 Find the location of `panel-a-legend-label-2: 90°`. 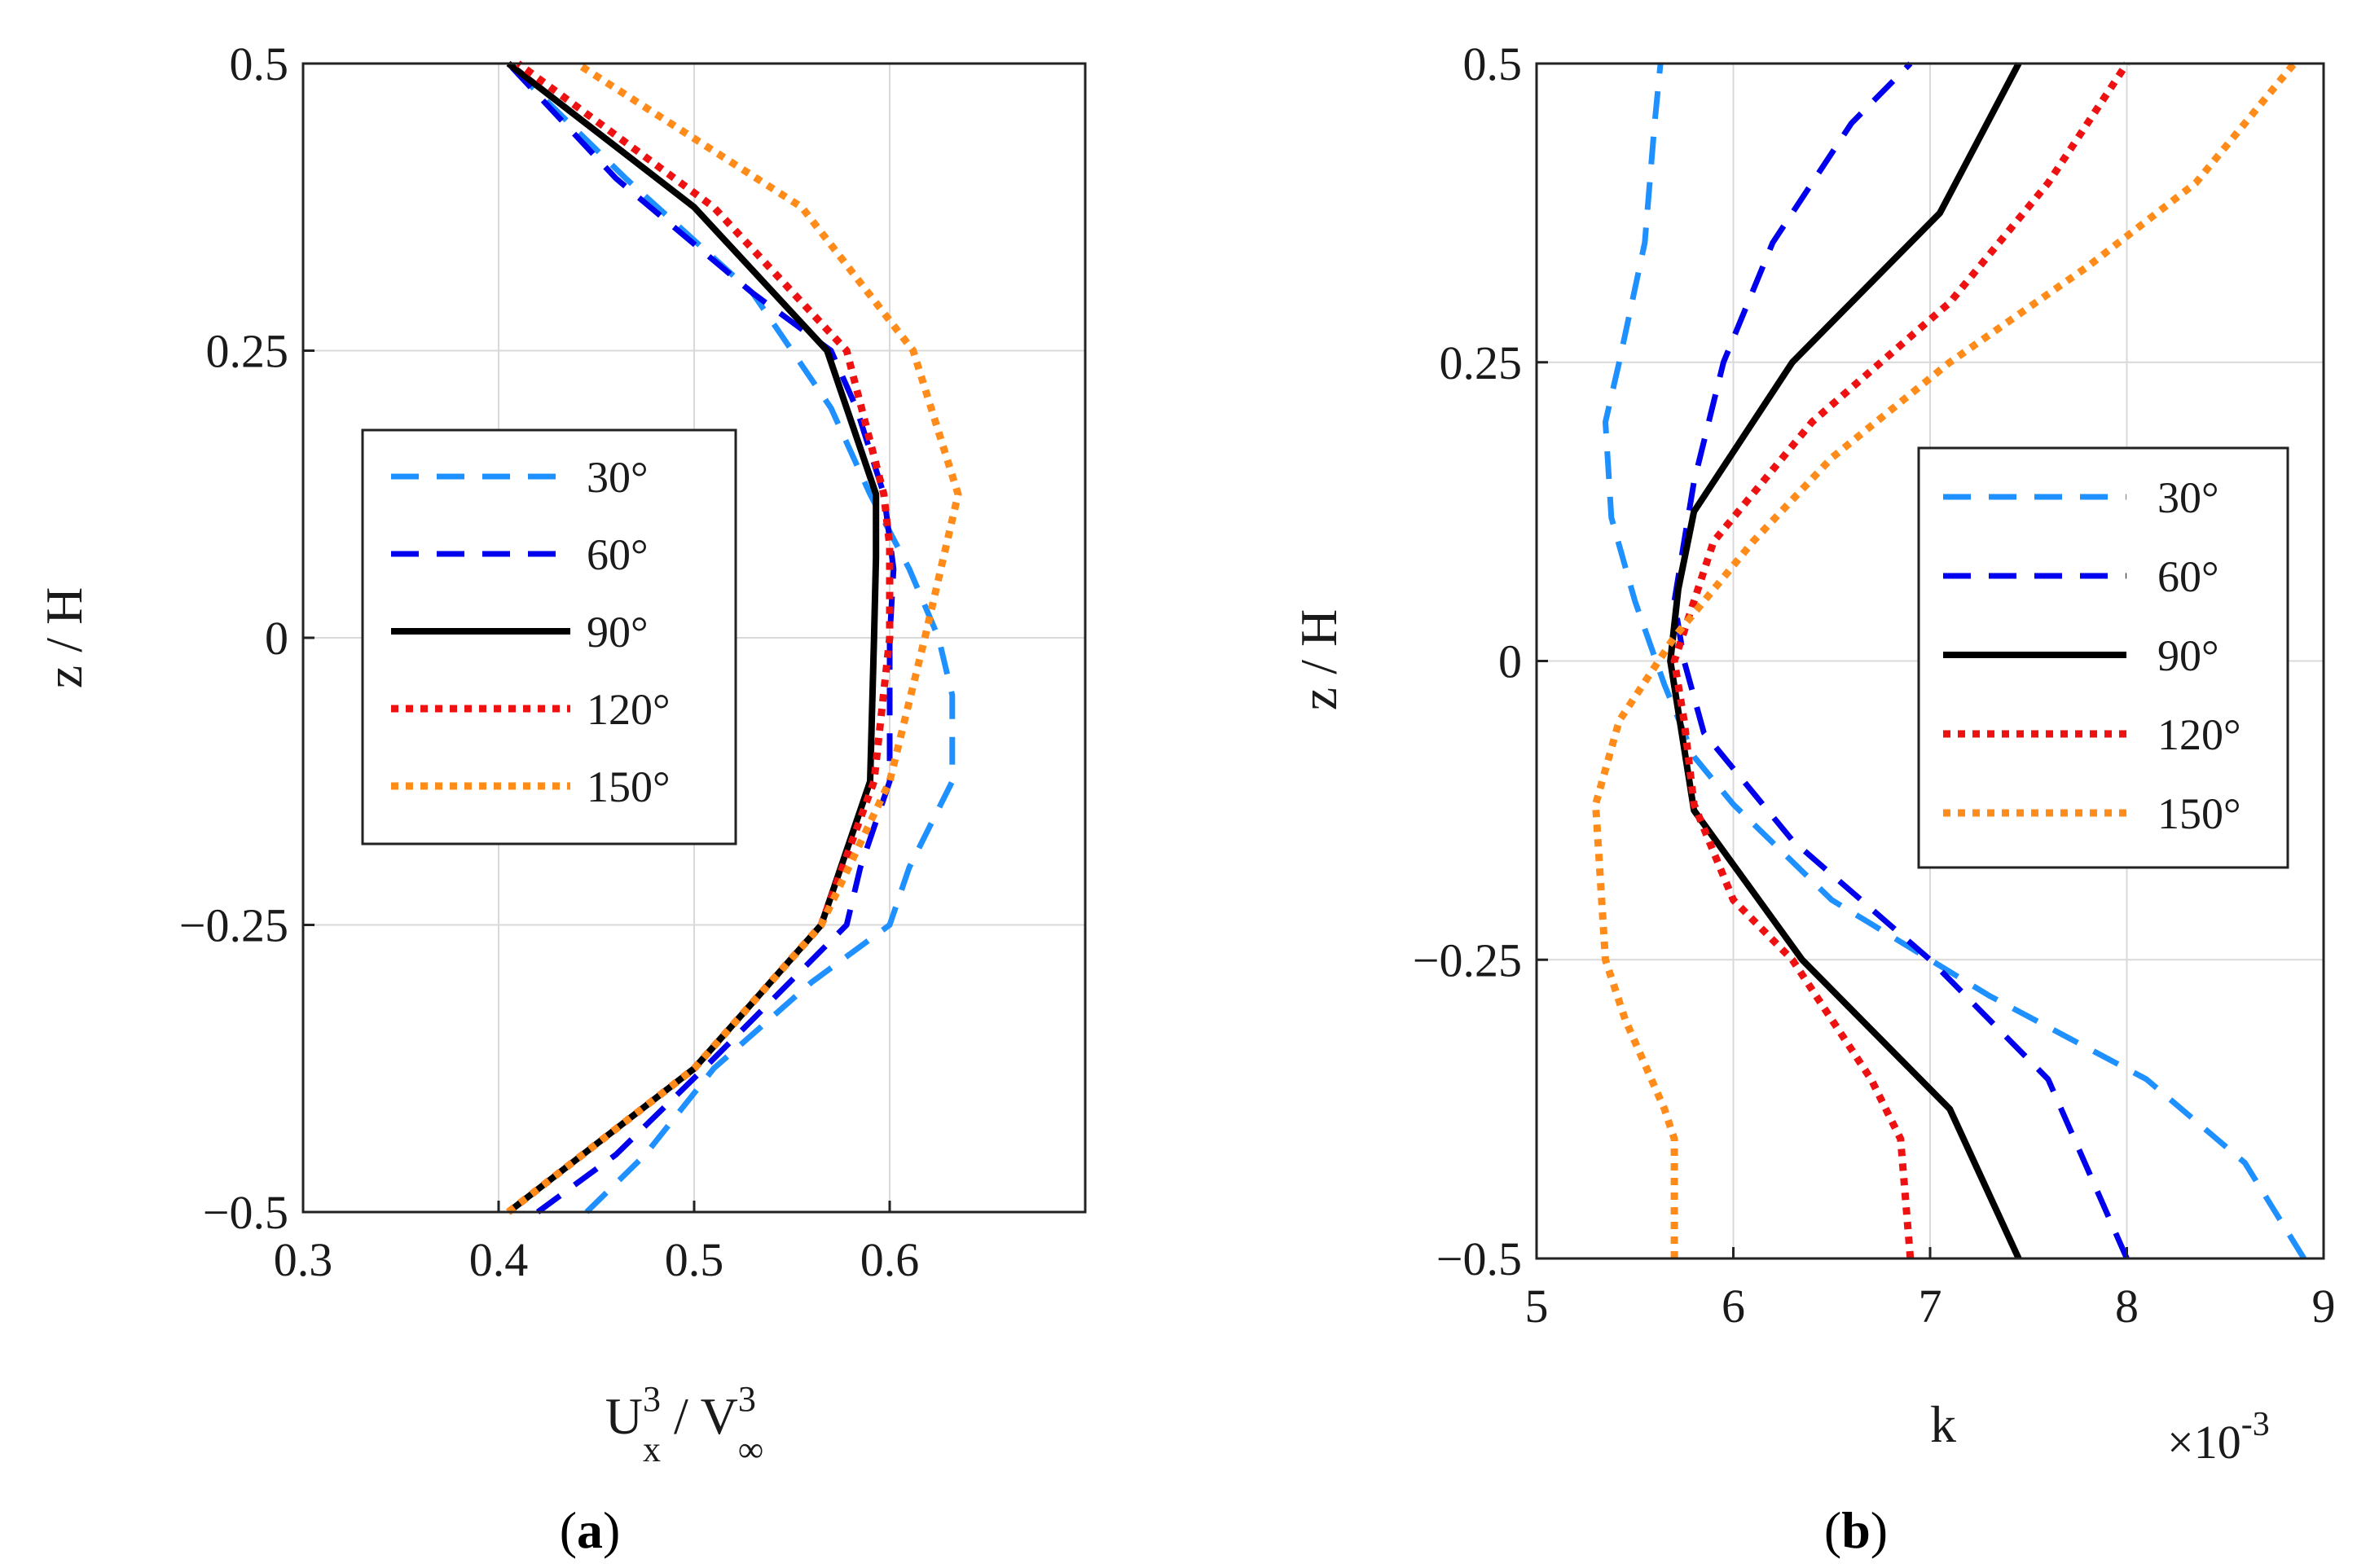

panel-a-legend-label-2: 90° is located at coordinates (618, 632).